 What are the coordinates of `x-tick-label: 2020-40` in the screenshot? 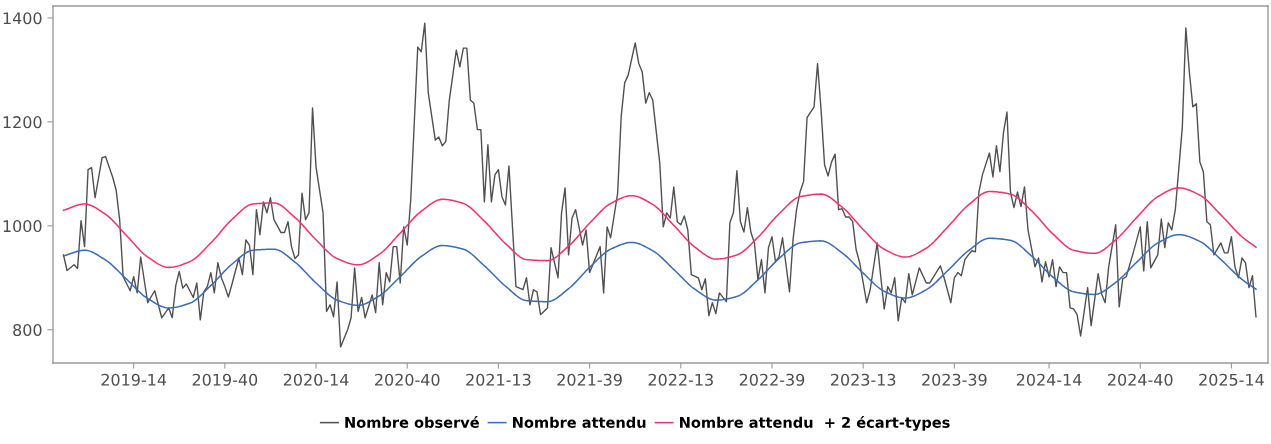 It's located at (407, 379).